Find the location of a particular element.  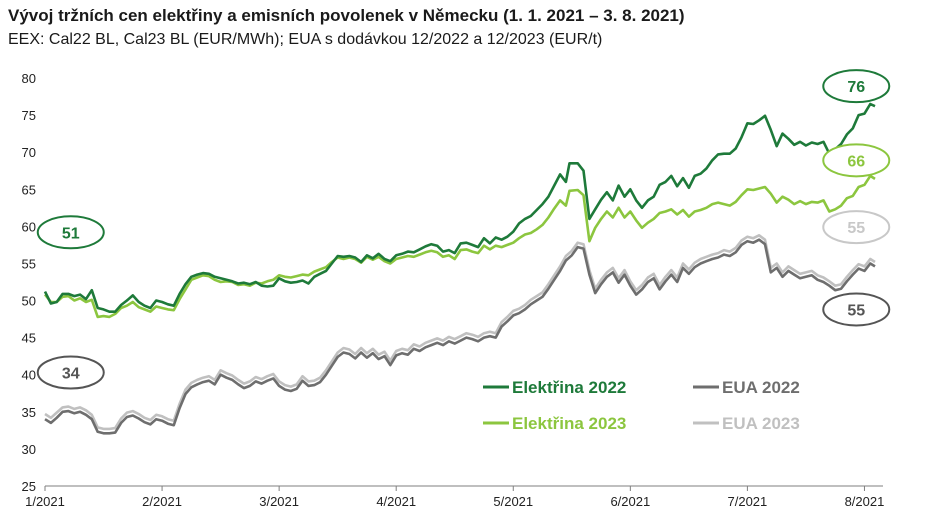

y-tick-label: 55 is located at coordinates (29, 263).